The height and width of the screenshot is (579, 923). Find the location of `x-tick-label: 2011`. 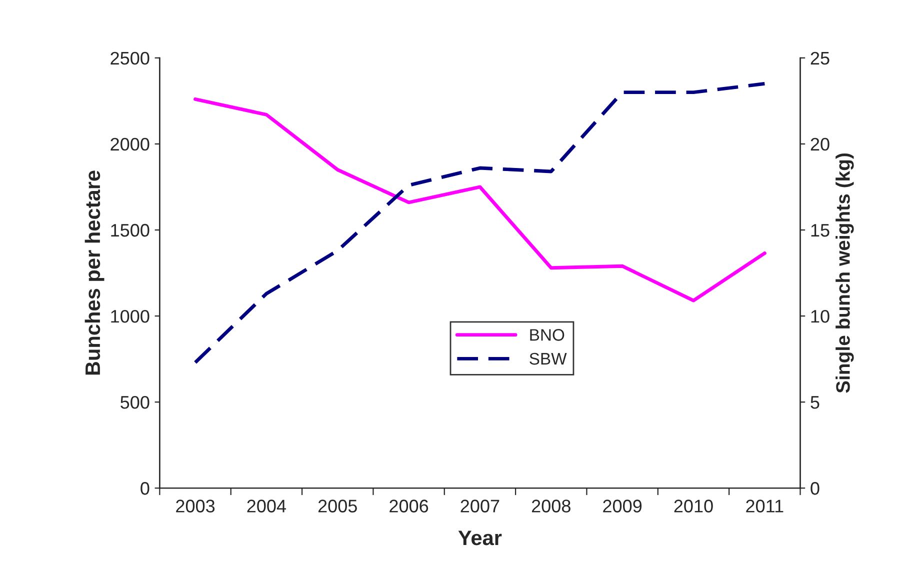

x-tick-label: 2011 is located at coordinates (765, 506).